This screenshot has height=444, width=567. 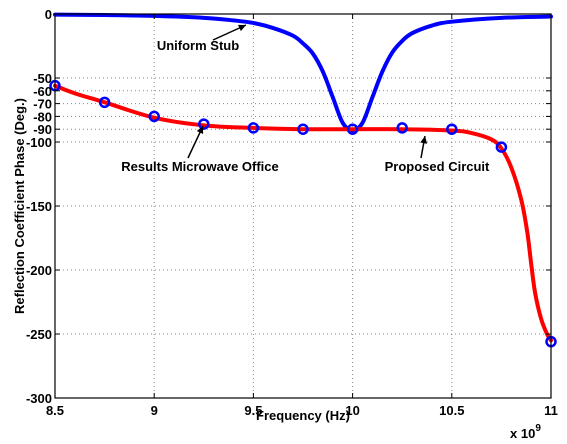 What do you see at coordinates (437, 166) in the screenshot?
I see `annotation-label: Proposed Circuit` at bounding box center [437, 166].